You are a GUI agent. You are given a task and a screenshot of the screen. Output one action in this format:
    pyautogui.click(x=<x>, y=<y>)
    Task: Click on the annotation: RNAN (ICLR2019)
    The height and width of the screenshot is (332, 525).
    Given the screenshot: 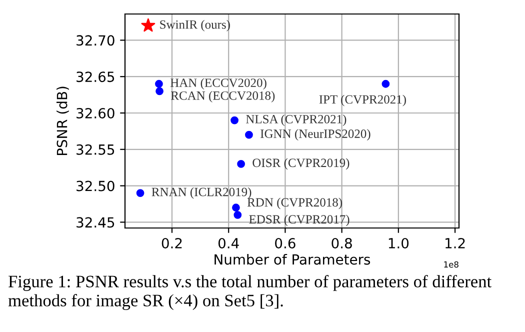 What is the action you would take?
    pyautogui.click(x=202, y=193)
    